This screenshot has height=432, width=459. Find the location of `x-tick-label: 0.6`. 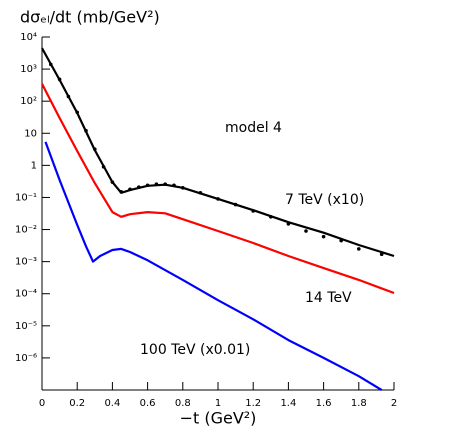

x-tick-label: 0.6 is located at coordinates (148, 403).